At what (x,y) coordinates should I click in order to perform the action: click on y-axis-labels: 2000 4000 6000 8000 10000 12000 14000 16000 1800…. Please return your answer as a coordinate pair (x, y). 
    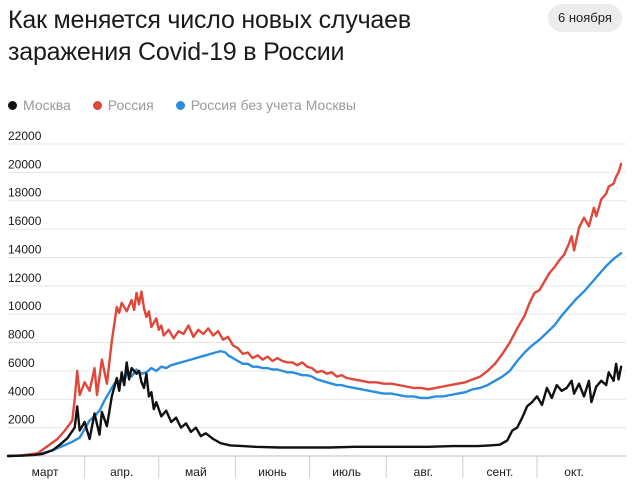
    Looking at the image, I should click on (25, 278).